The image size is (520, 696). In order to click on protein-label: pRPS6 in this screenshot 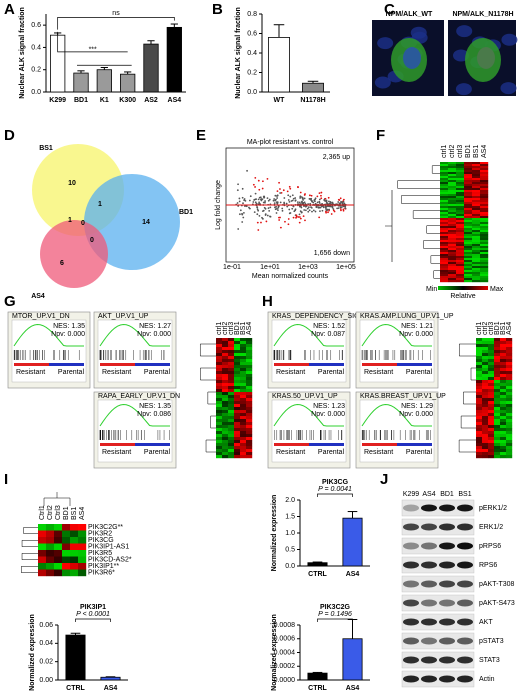, I will do `click(490, 546)`.